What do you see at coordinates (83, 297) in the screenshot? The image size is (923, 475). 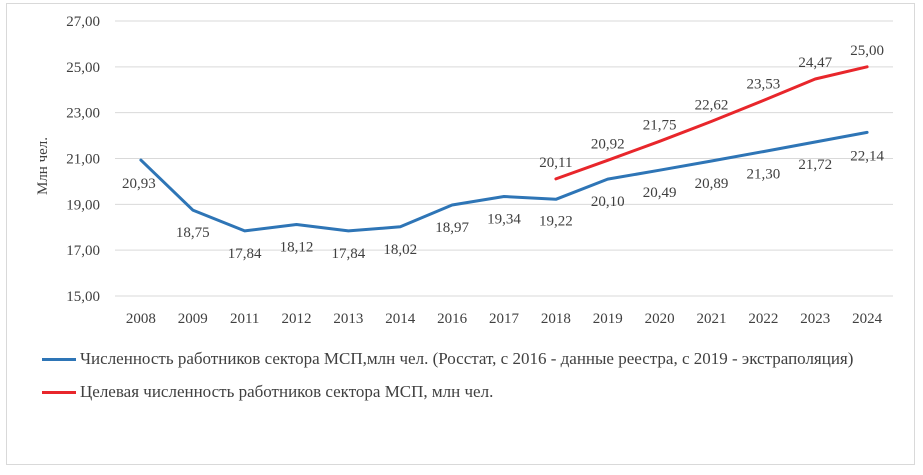 I see `y-tick-label: 15,00` at bounding box center [83, 297].